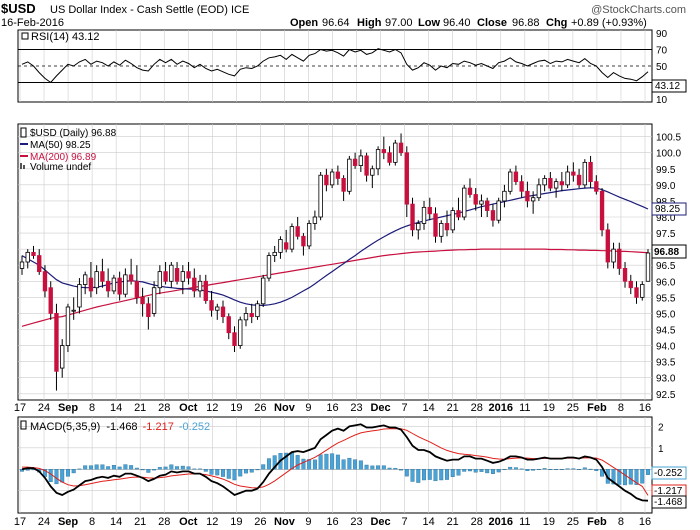 Image resolution: width=700 pixels, height=530 pixels. What do you see at coordinates (573, 408) in the screenshot?
I see `price-x-tick-label: 25` at bounding box center [573, 408].